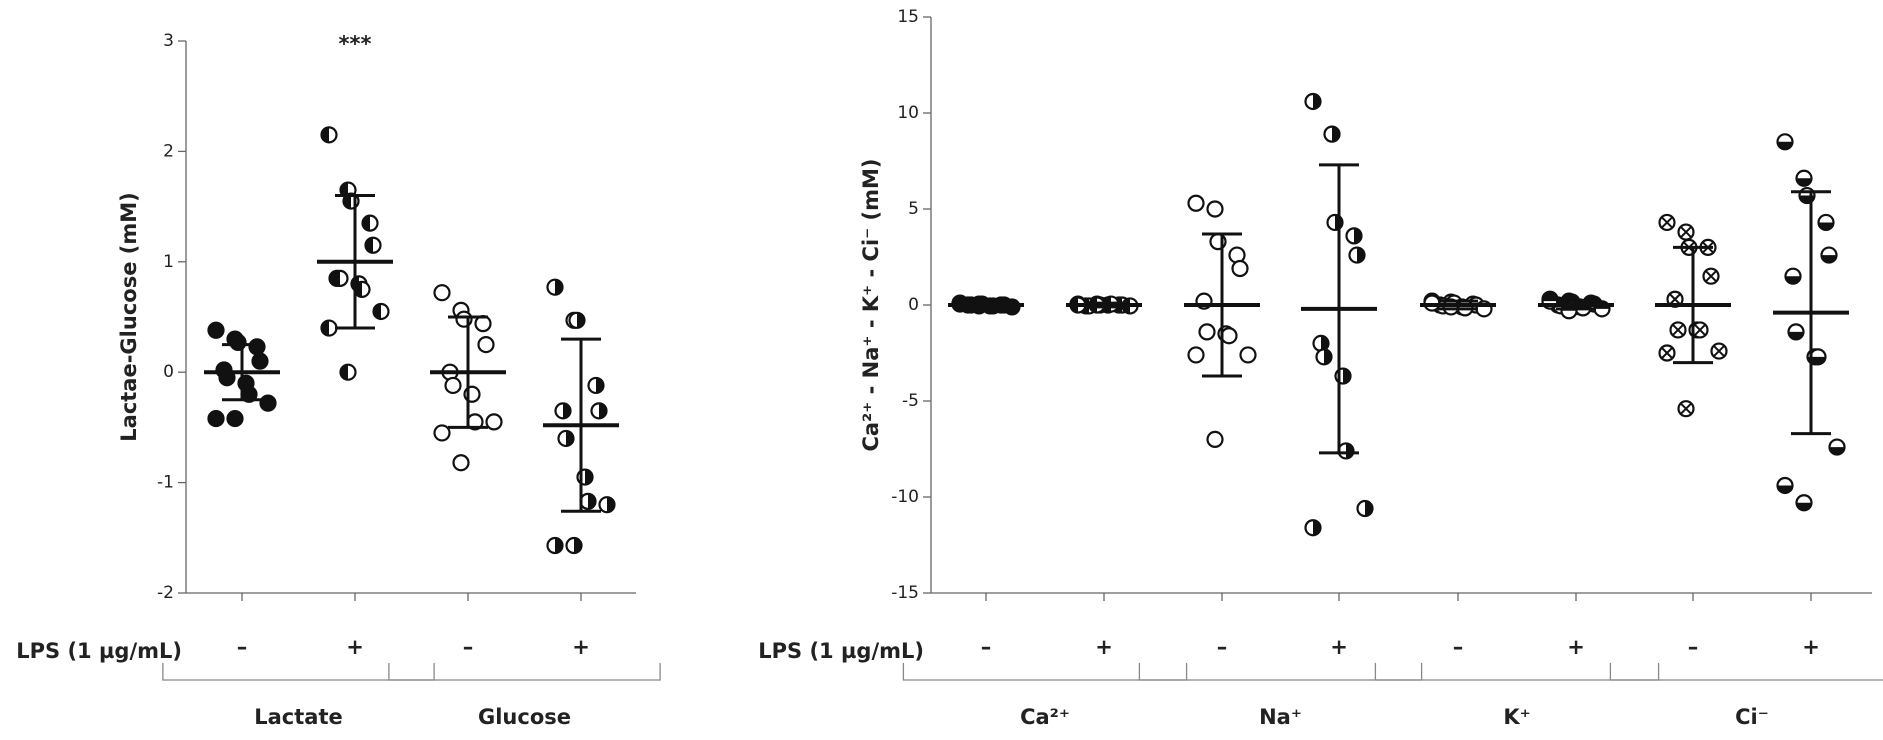 This screenshot has width=1883, height=740. I want to click on significance-label: ***, so click(355, 44).